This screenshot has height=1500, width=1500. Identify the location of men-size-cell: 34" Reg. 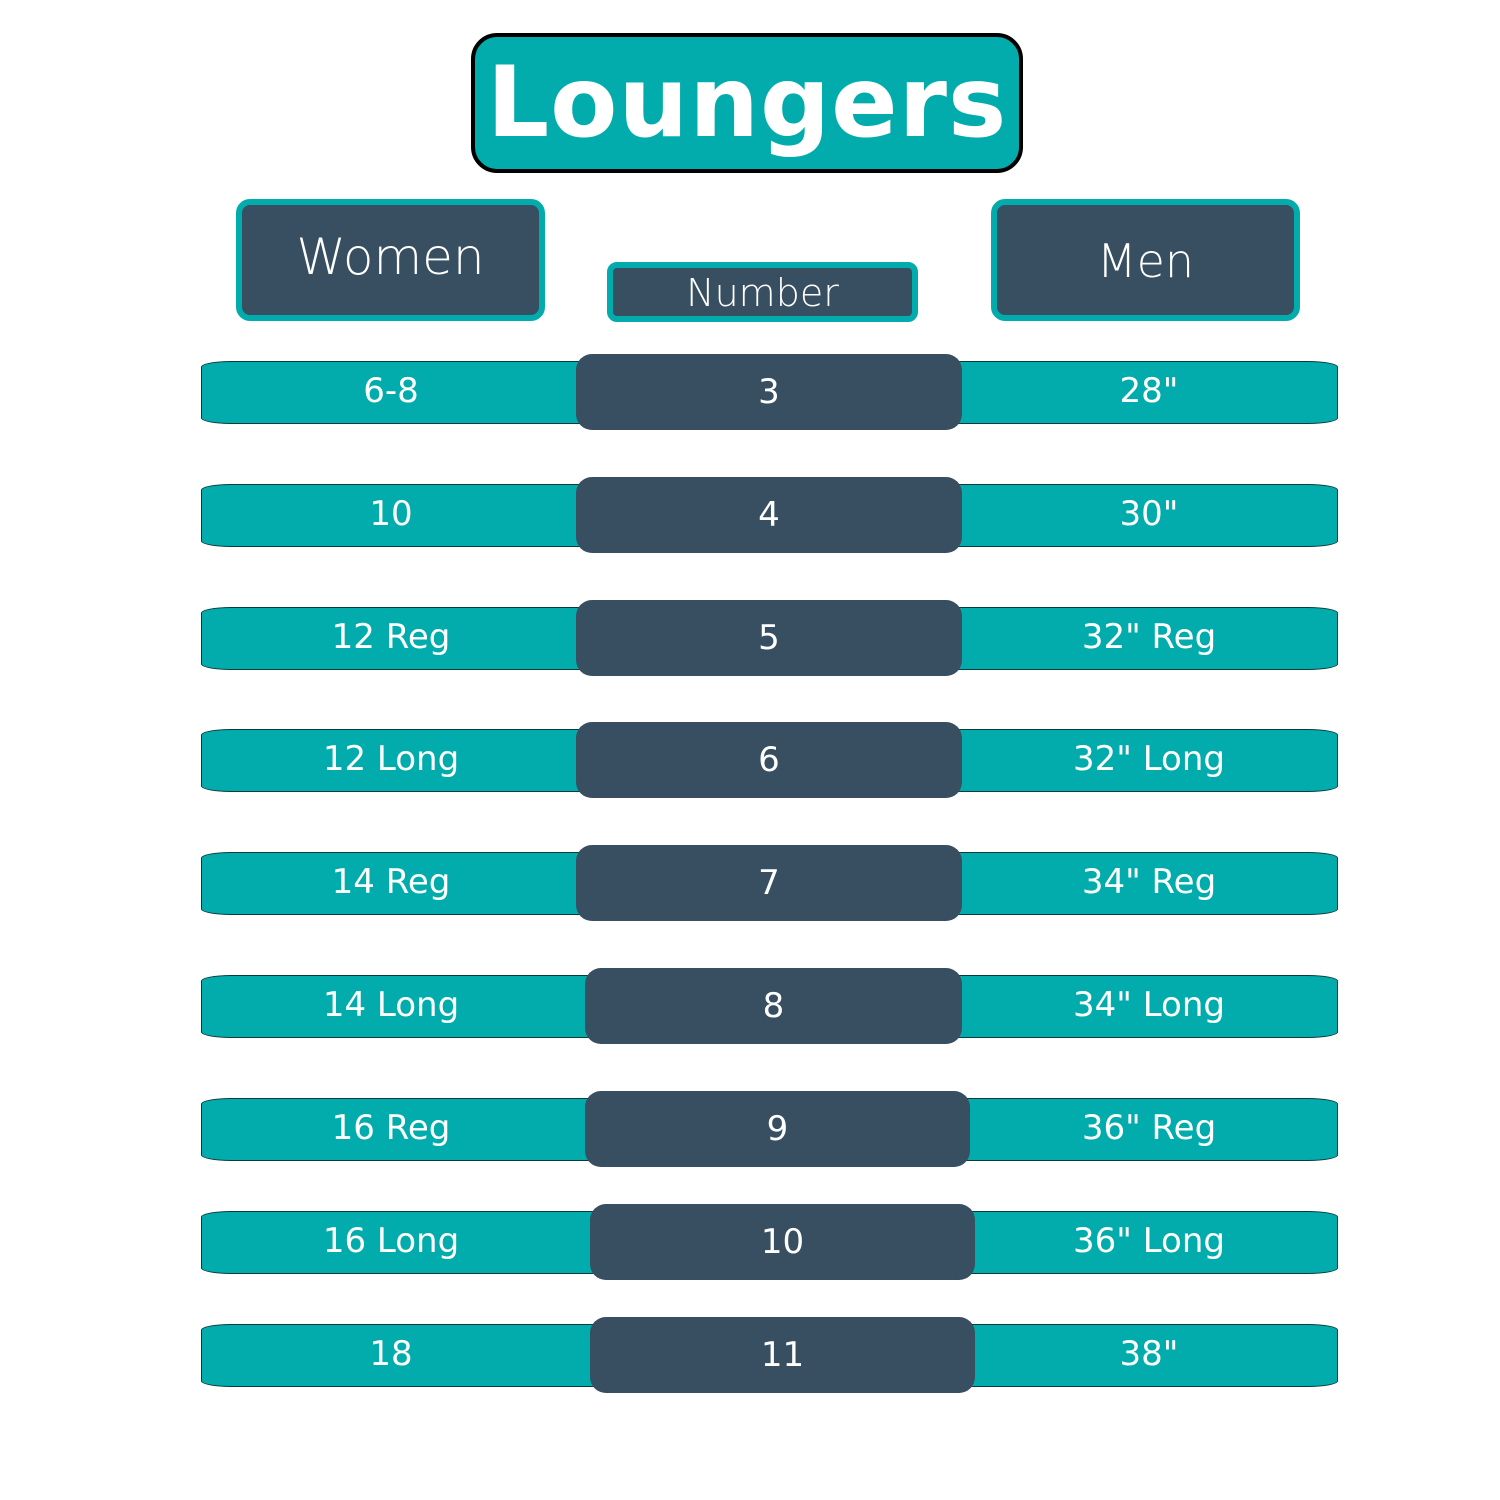
(1129, 883).